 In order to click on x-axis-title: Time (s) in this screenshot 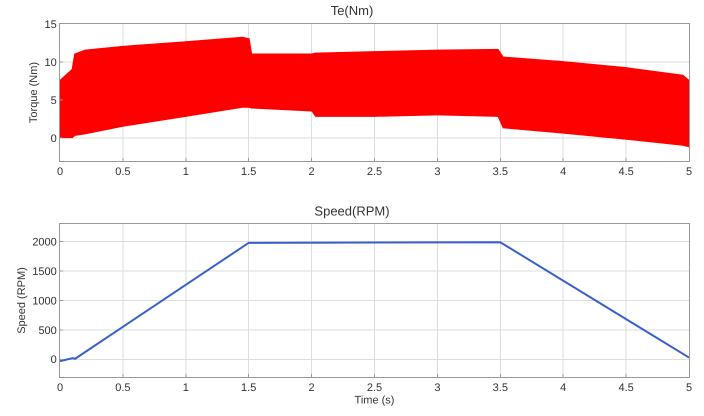, I will do `click(374, 400)`.